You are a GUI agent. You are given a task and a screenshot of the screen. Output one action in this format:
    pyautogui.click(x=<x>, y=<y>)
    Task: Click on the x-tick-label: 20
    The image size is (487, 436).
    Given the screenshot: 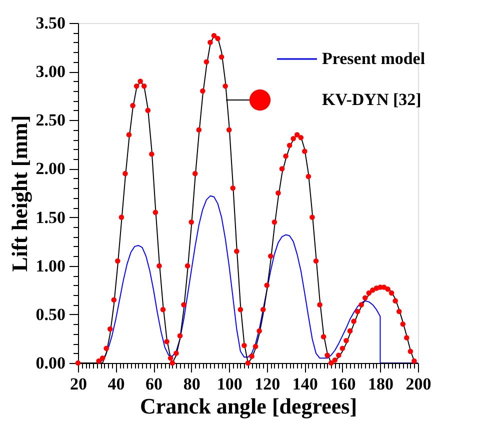 What is the action you would take?
    pyautogui.click(x=78, y=384)
    